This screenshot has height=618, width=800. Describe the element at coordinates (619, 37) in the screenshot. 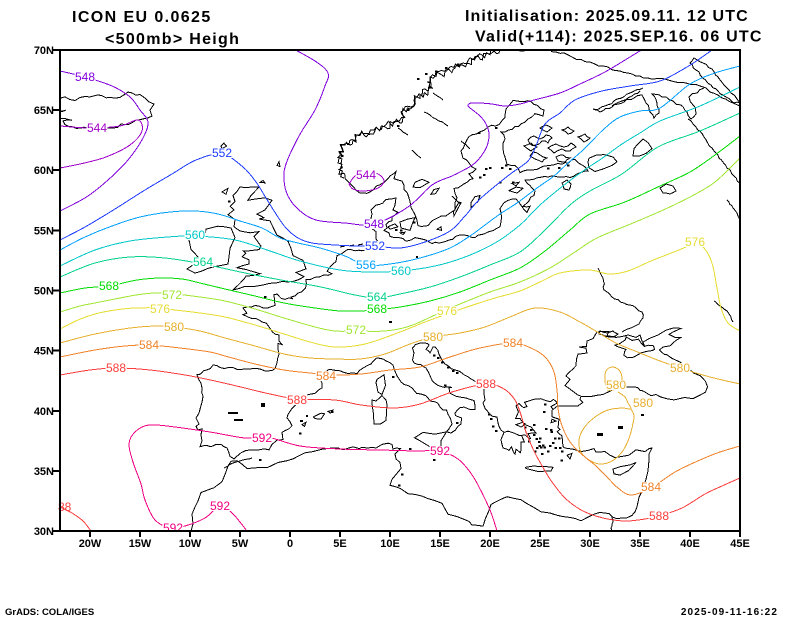

I see `svg-text:Valid(+114): 2025.SEP.16. 06 U: Valid(+114): 2025.SEP.16. 06 UTC` at that location.